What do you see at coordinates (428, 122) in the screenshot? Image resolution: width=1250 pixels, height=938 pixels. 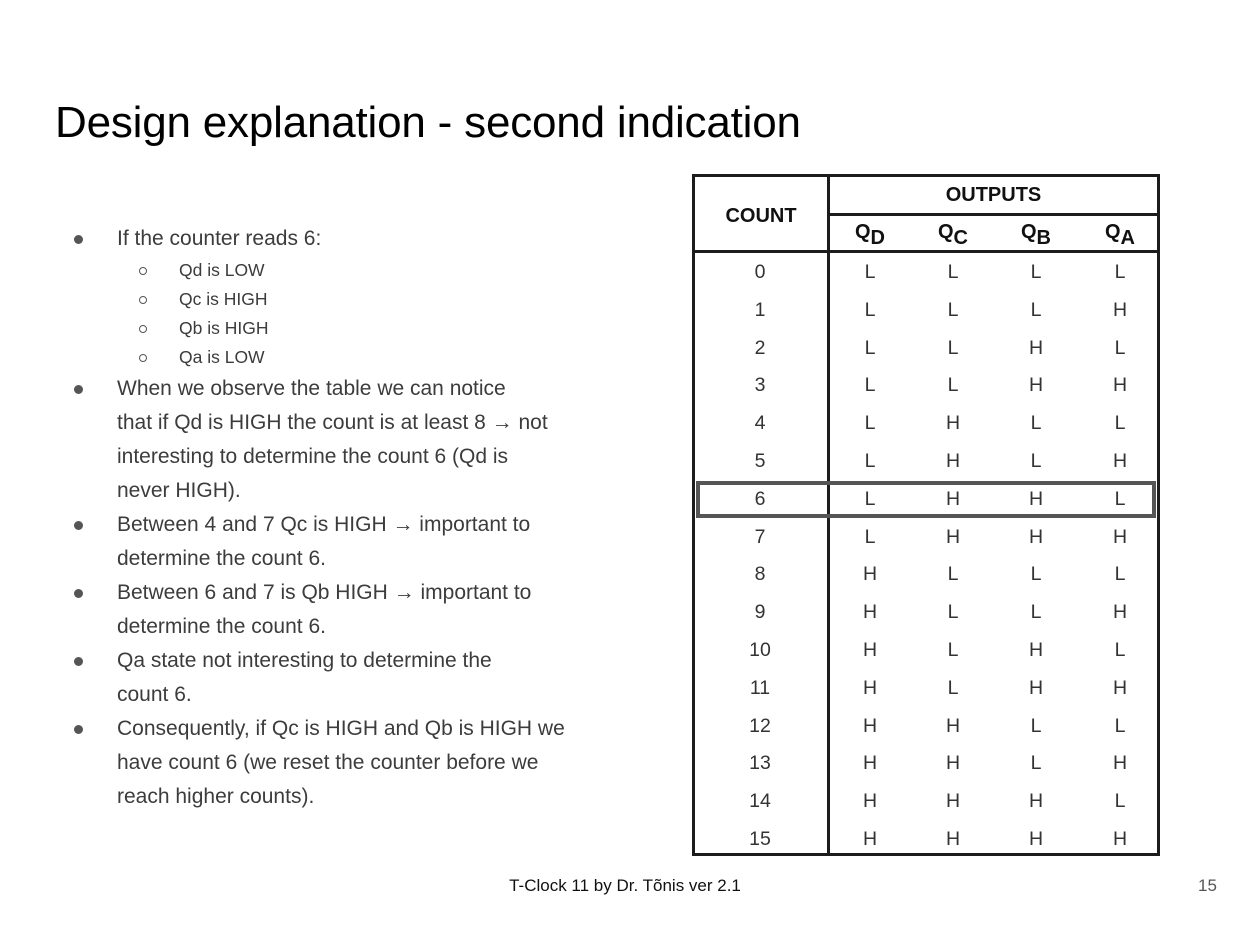 I see `slide-title: Design explanation - second indication` at bounding box center [428, 122].